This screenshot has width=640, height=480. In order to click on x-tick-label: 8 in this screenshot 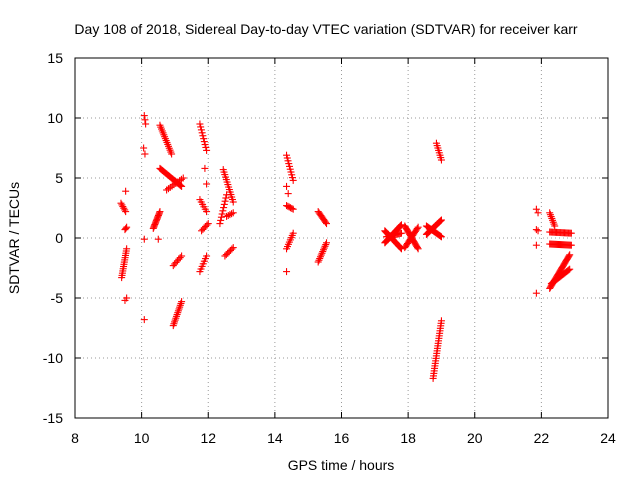, I will do `click(75, 438)`.